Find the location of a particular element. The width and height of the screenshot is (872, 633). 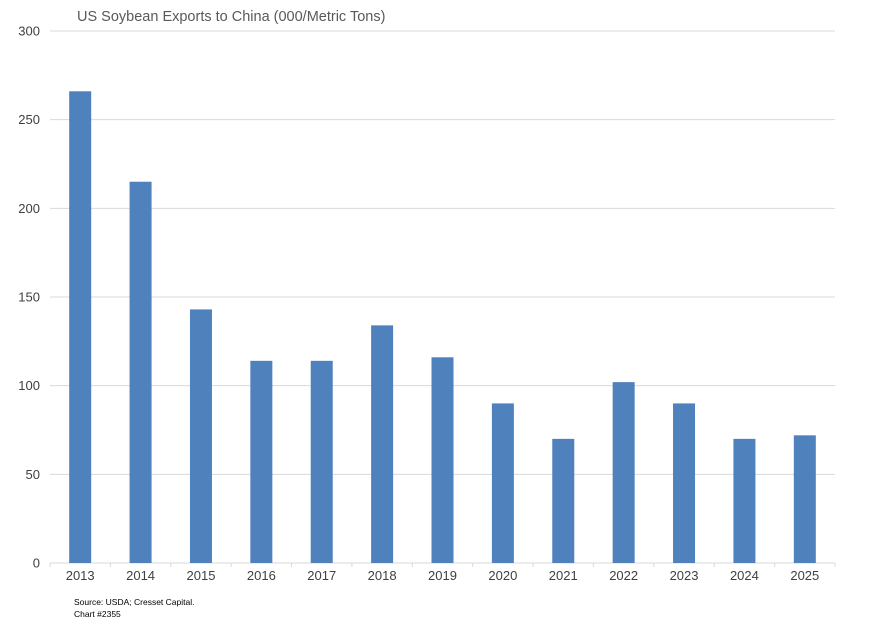

bar-2017 is located at coordinates (321, 461).